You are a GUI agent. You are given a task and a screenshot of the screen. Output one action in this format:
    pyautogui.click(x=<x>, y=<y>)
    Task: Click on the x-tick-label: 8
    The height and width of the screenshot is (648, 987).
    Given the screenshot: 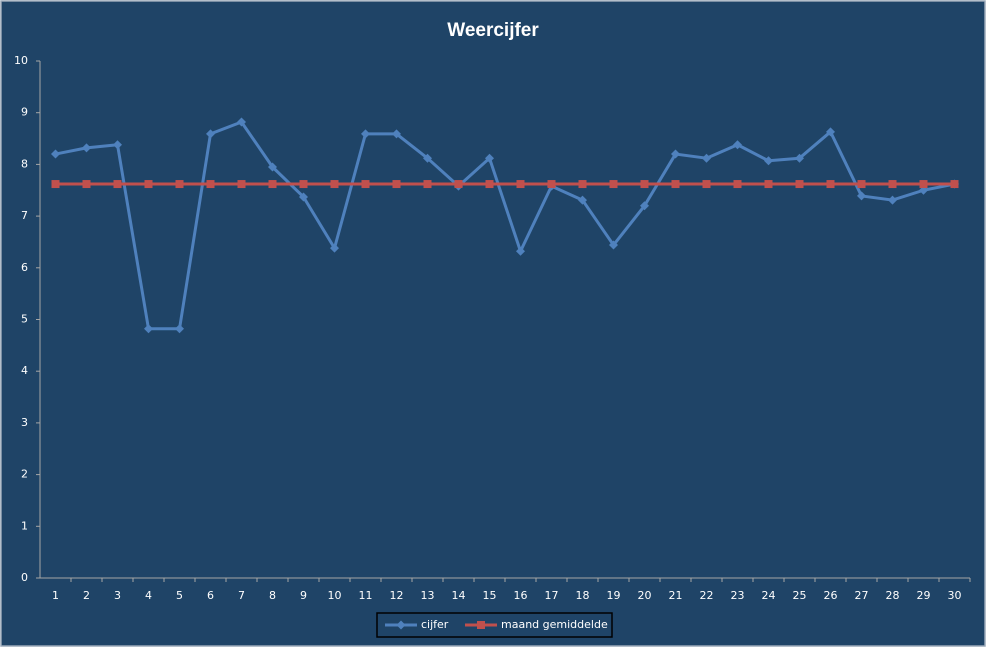 What is the action you would take?
    pyautogui.click(x=272, y=595)
    